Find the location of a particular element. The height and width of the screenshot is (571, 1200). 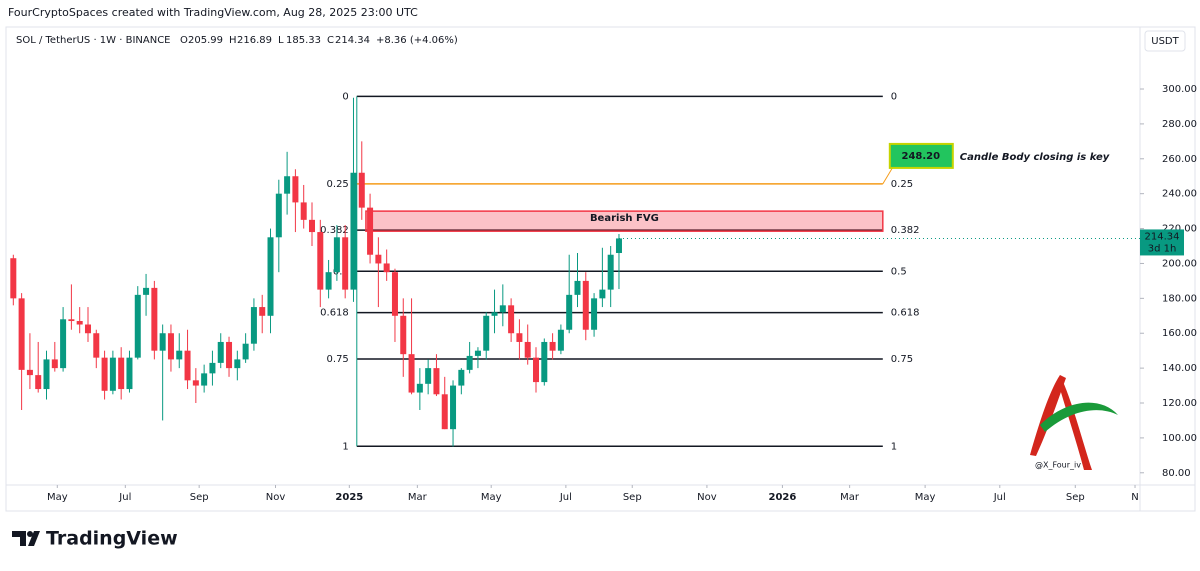

ohlc-letter: C is located at coordinates (330, 40).